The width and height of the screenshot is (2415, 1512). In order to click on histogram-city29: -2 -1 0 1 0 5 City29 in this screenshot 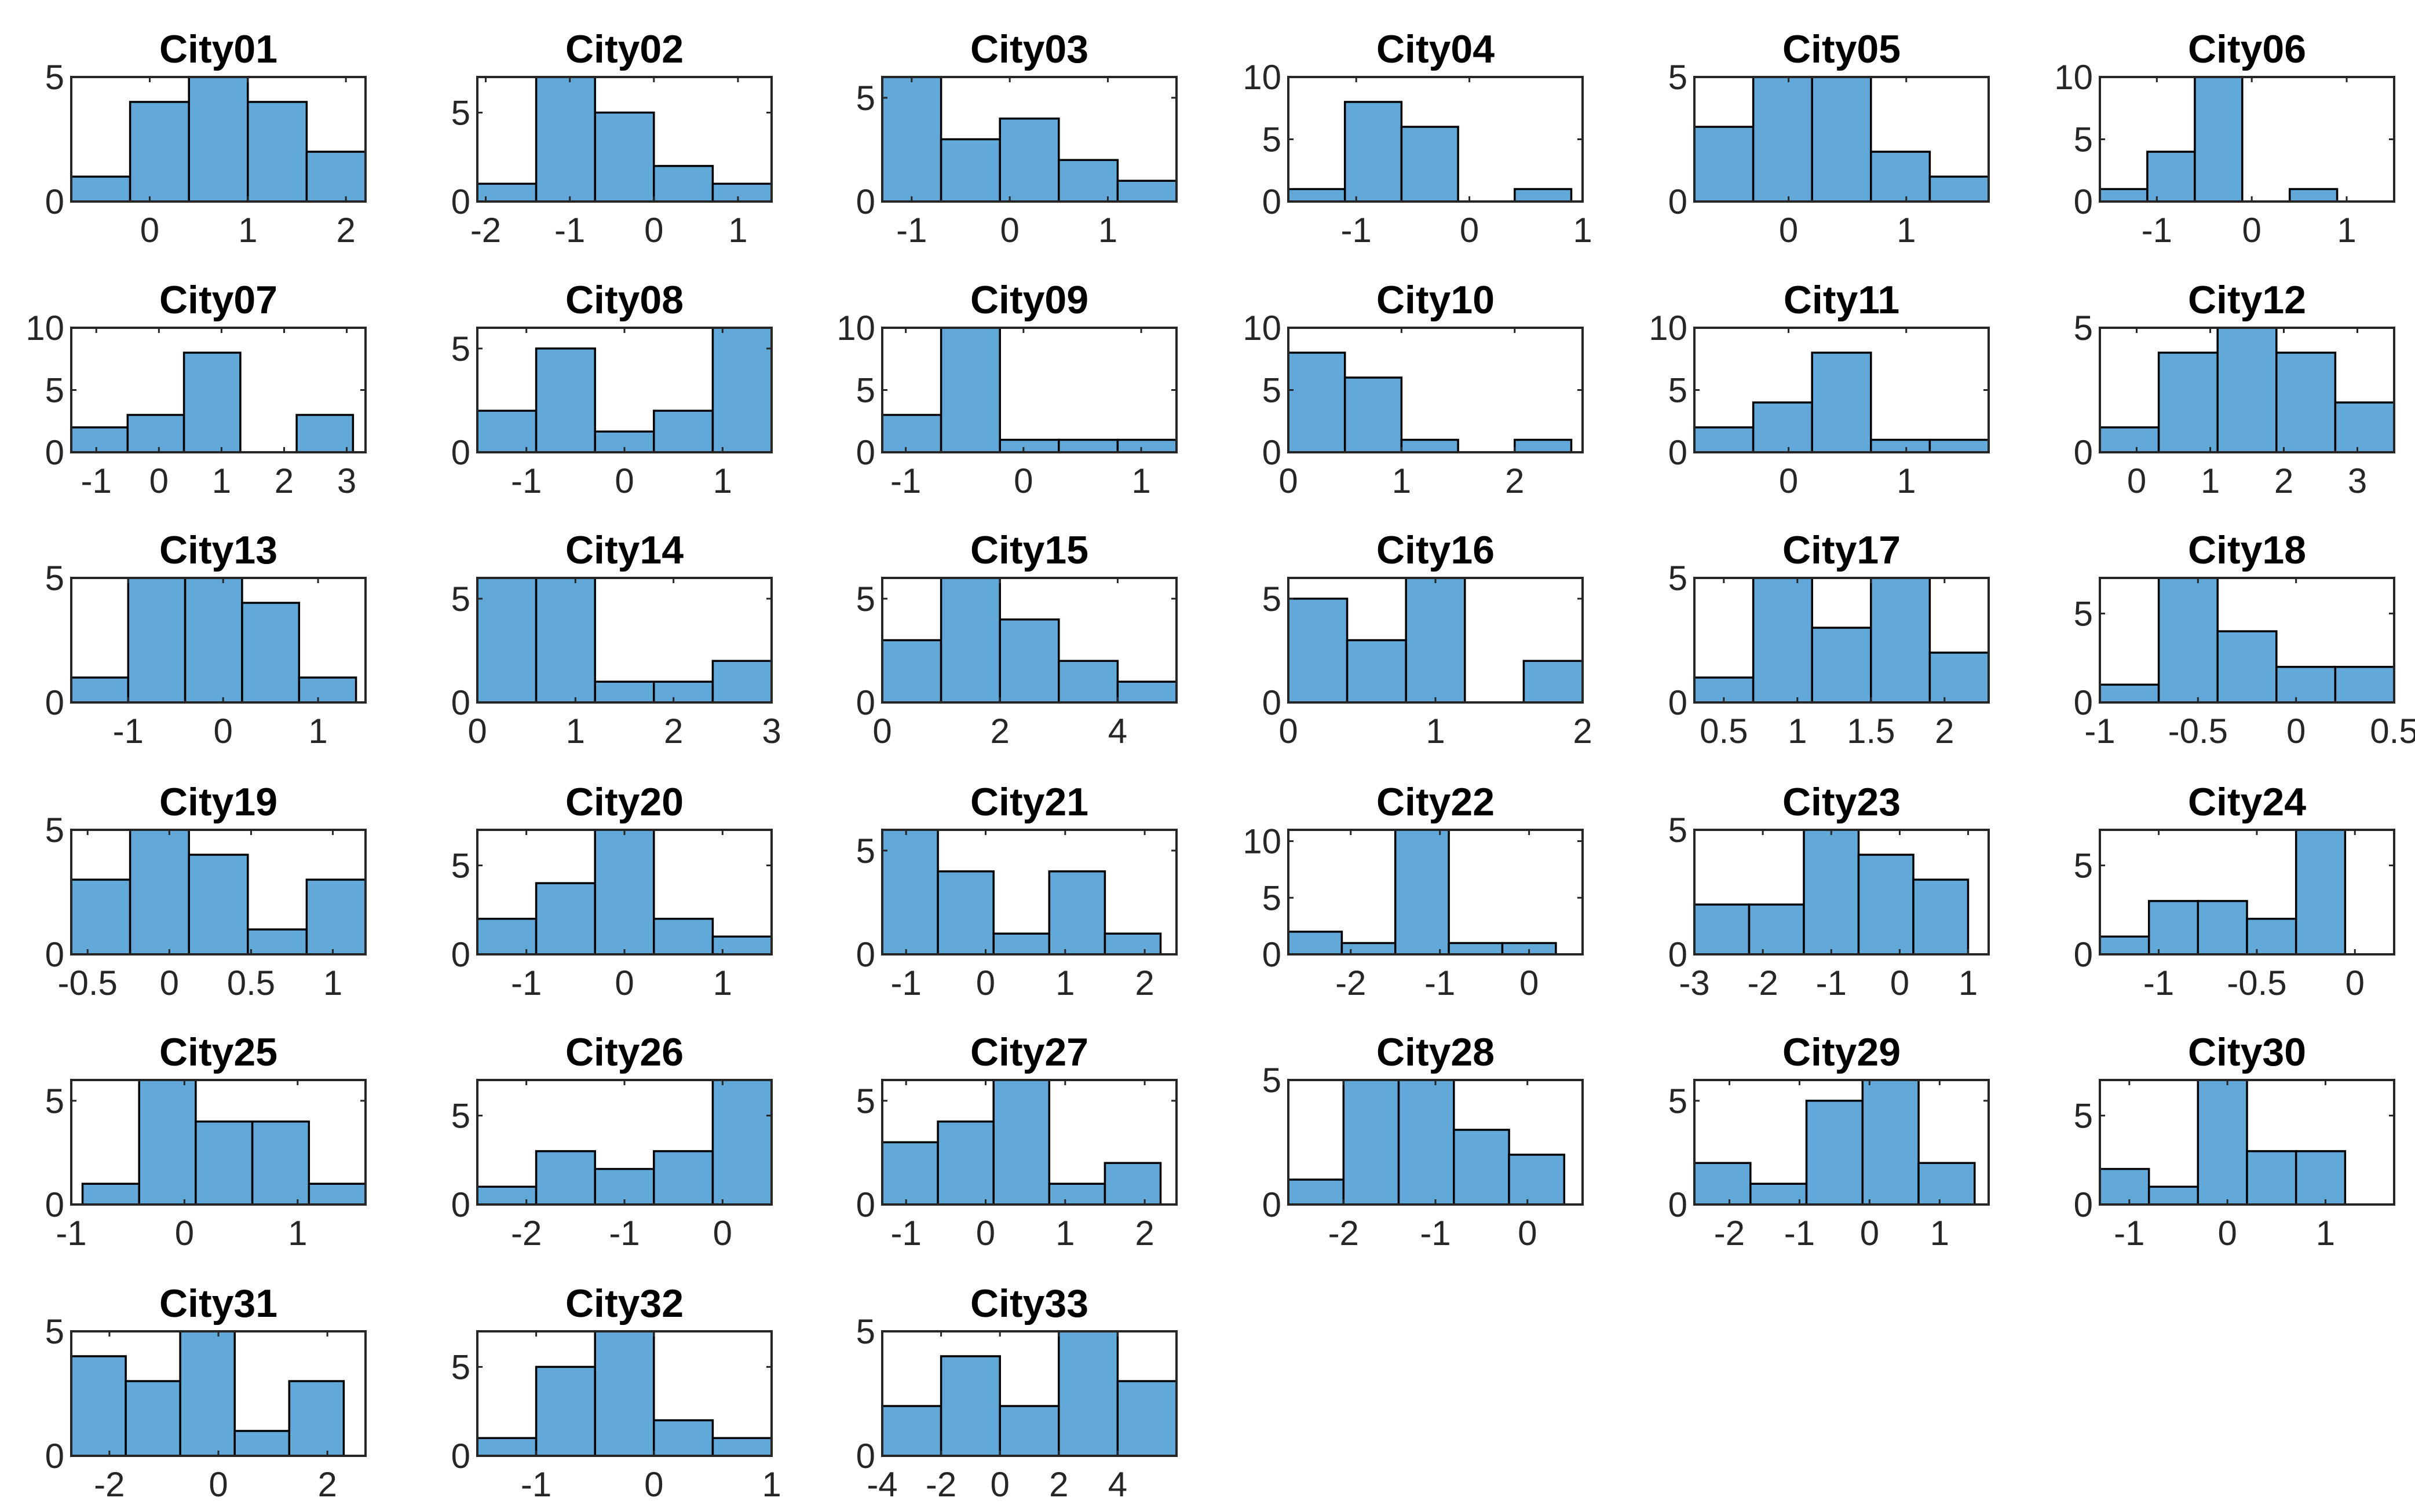, I will do `click(1829, 1142)`.